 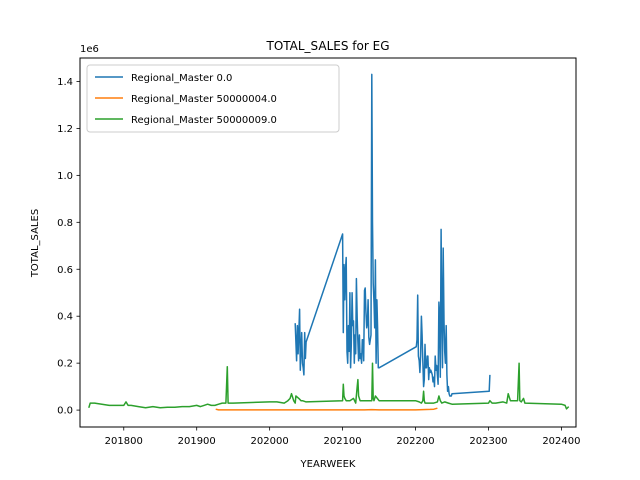 I want to click on x-tick-label-1: 201900, so click(x=197, y=441).